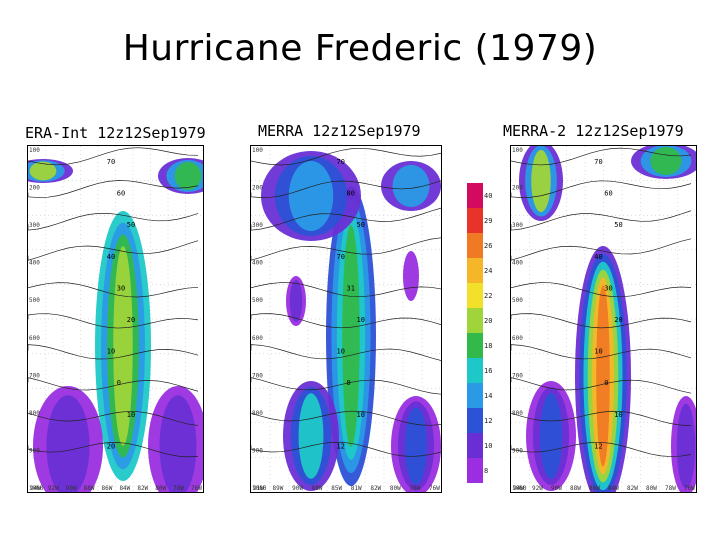 Image resolution: width=720 pixels, height=540 pixels. I want to click on x-tick-label: 94W, so click(518, 488).